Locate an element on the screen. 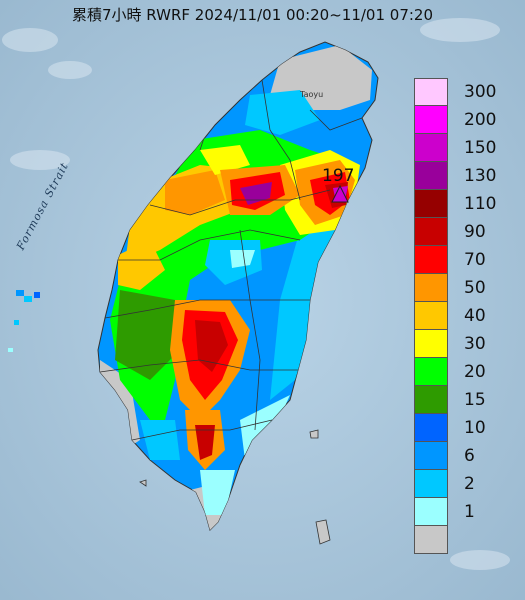 Image resolution: width=525 pixels, height=600 pixels. legend-label: 50 is located at coordinates (475, 288).